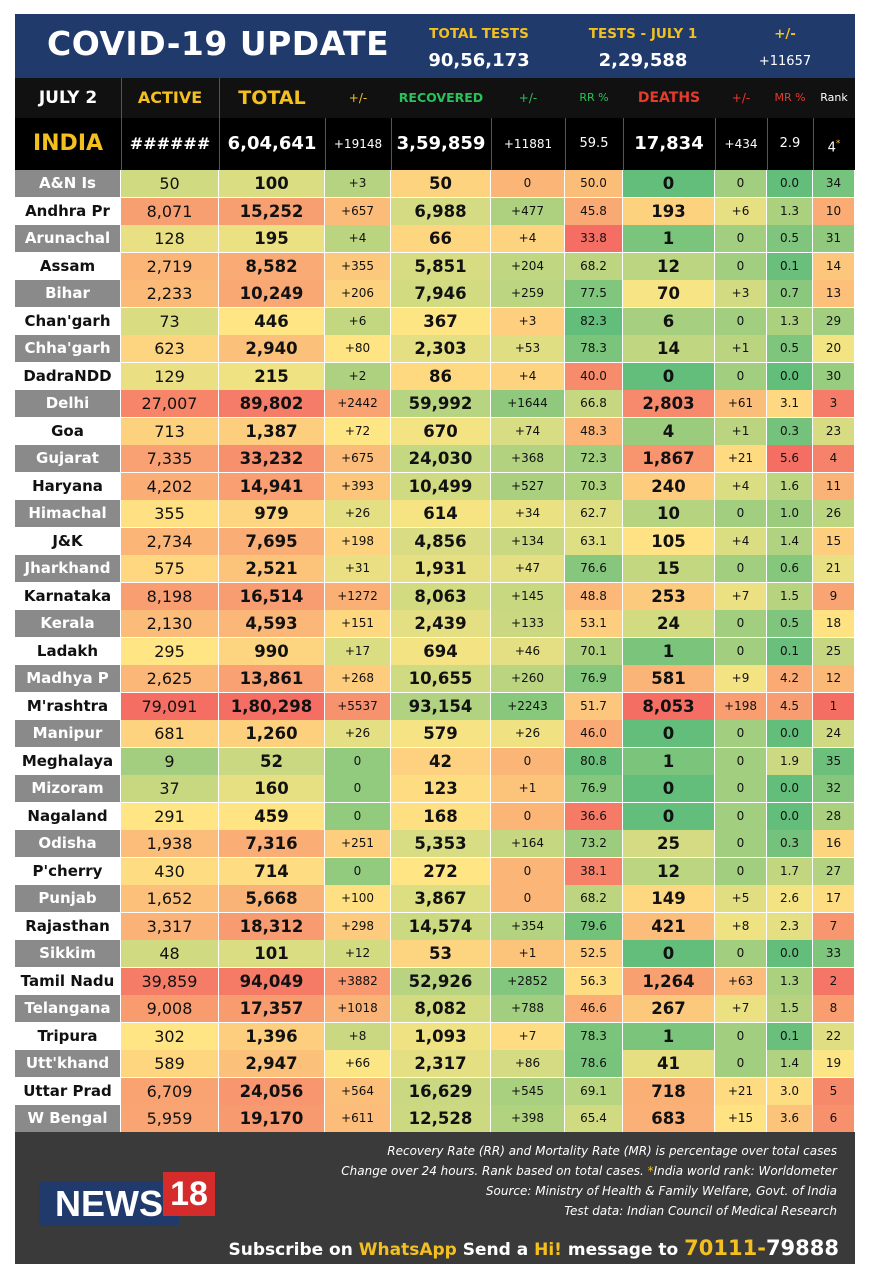  I want to click on cell-total-change: +8, so click(358, 1036).